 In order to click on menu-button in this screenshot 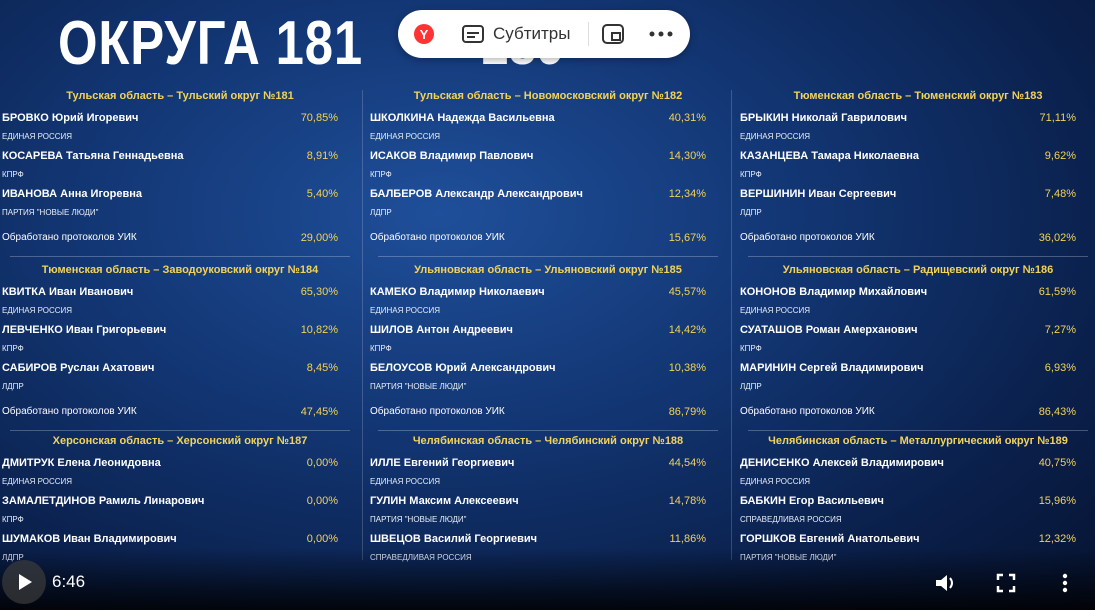, I will do `click(1065, 583)`.